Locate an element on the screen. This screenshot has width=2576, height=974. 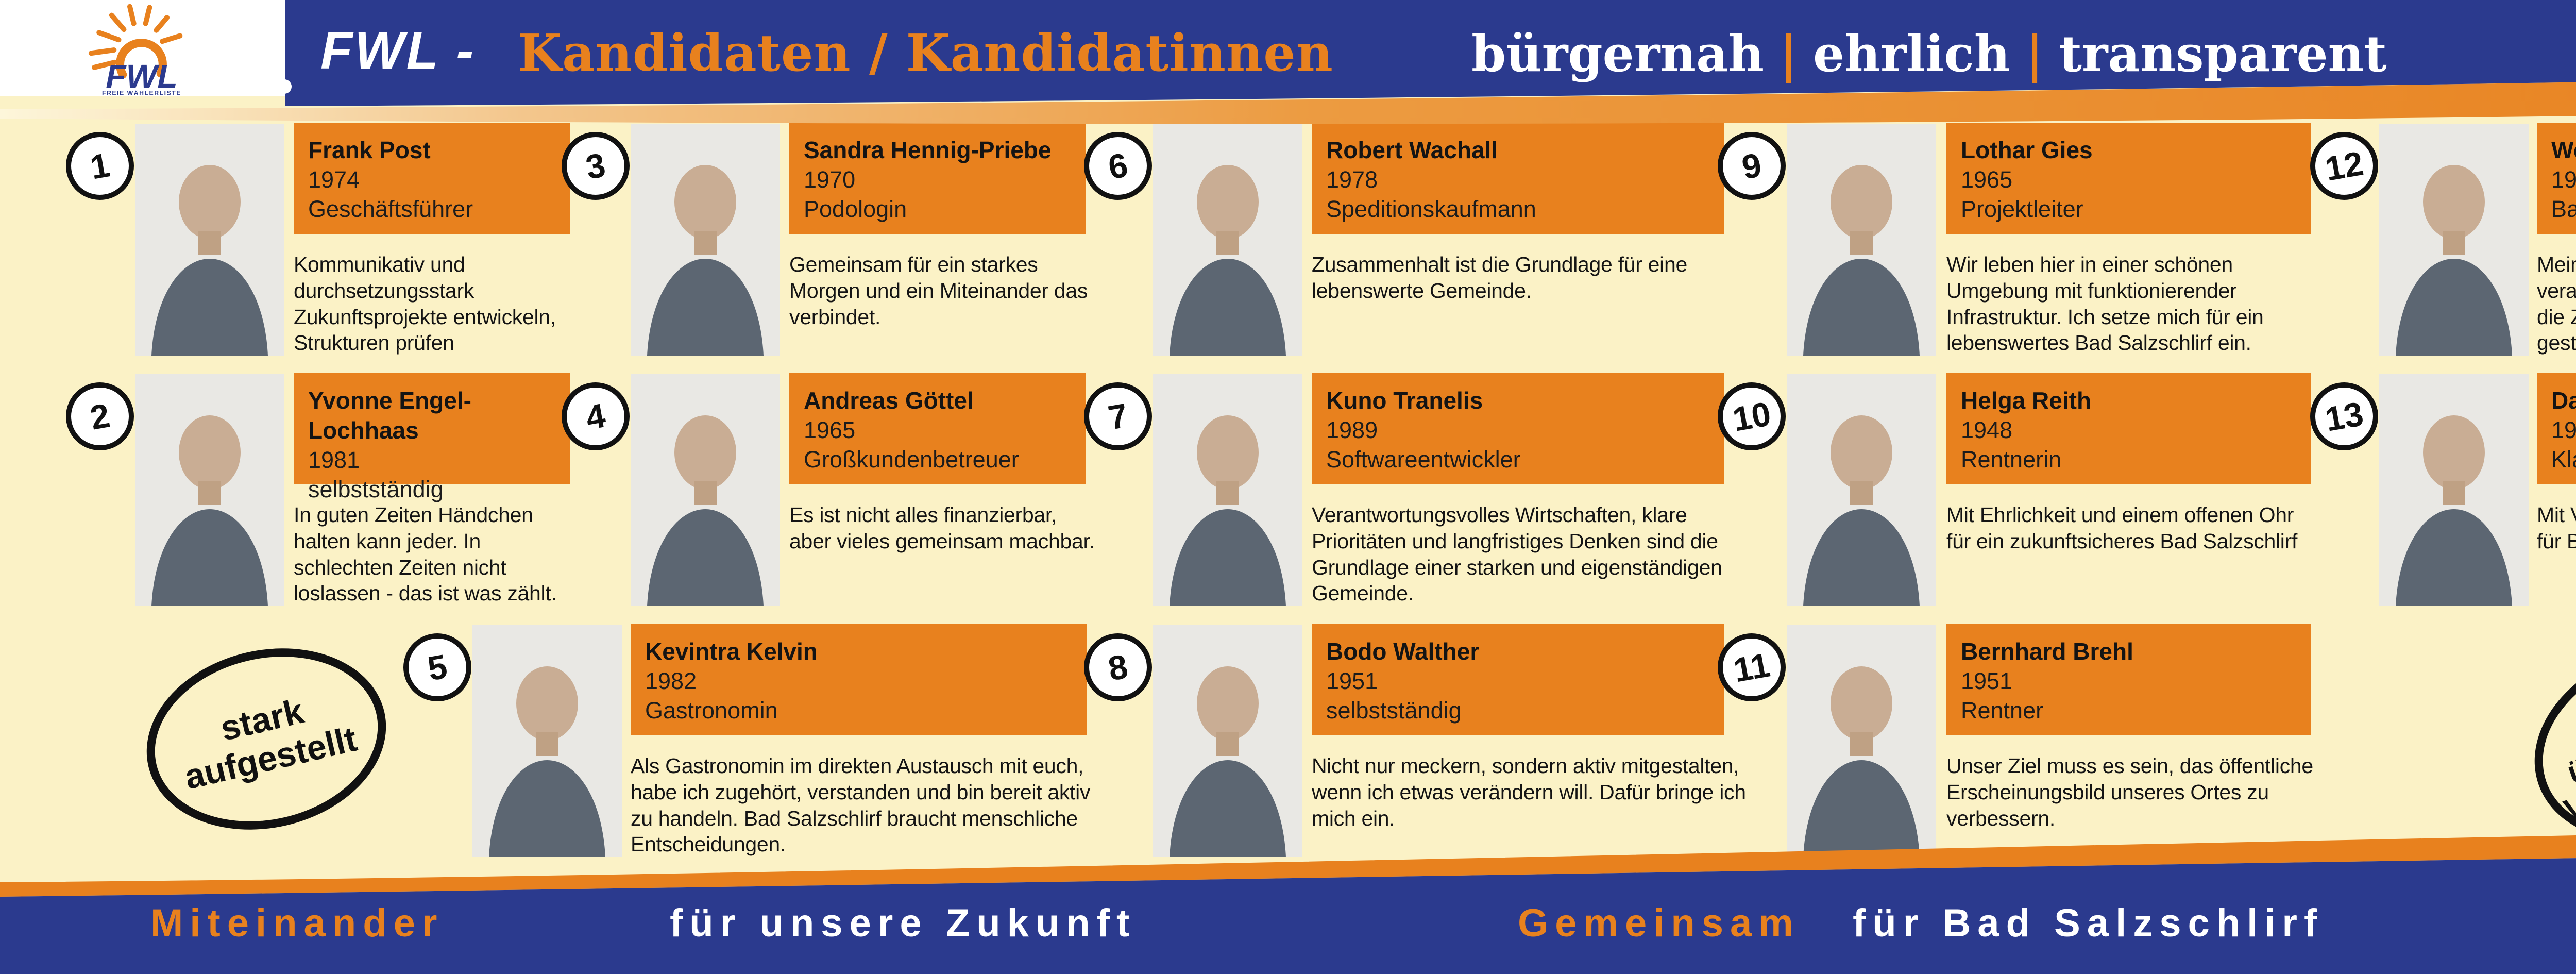
header-title-prefix: FWL - is located at coordinates (398, 50).